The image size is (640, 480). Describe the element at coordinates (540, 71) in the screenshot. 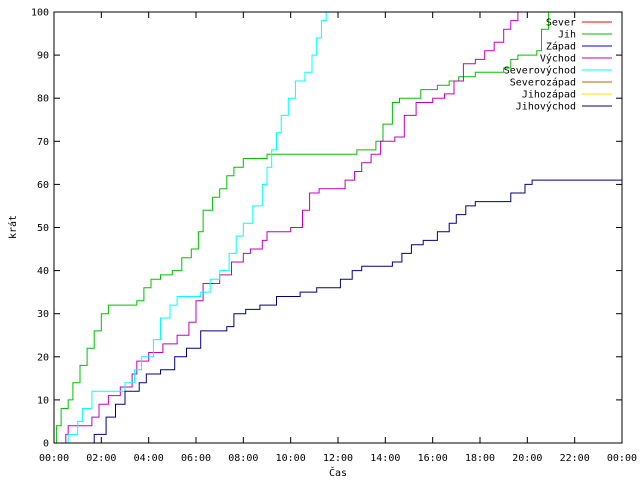

I see `legend-label: Severovýchod` at that location.